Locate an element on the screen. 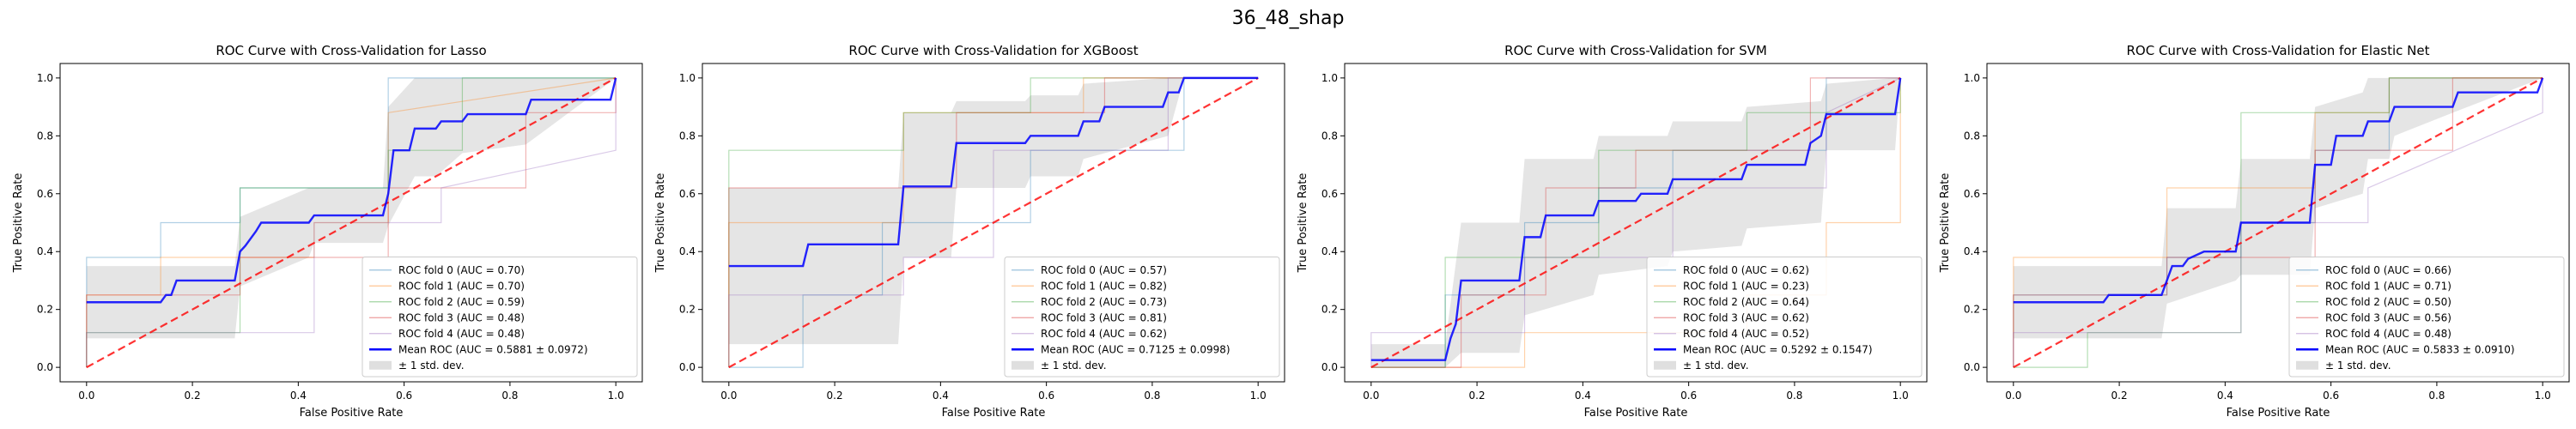 The width and height of the screenshot is (2576, 429). legend-box is located at coordinates (2427, 318).